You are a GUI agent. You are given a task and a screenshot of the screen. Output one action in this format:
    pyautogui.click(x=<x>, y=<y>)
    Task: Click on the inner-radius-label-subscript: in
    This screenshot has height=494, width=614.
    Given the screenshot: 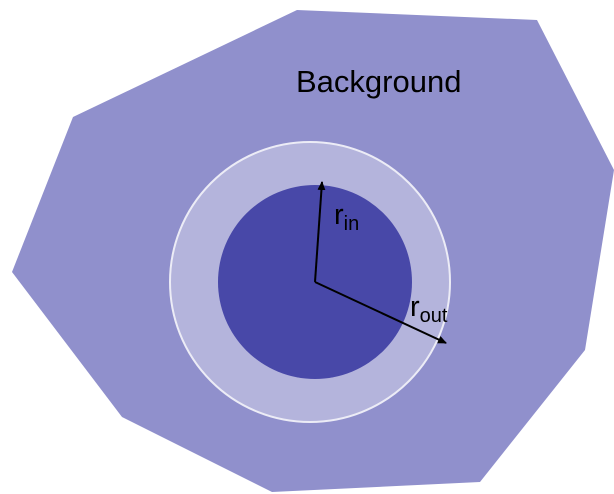 What is the action you would take?
    pyautogui.click(x=352, y=224)
    